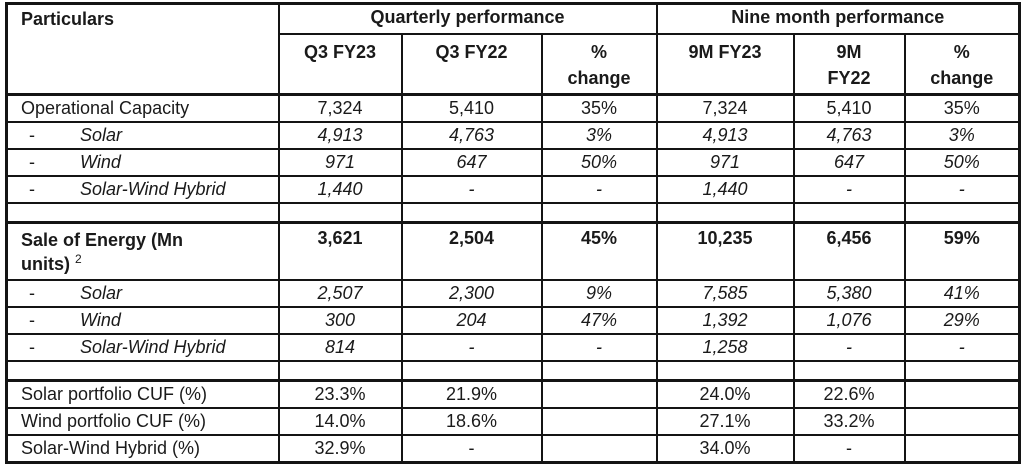 The image size is (1024, 464). Describe the element at coordinates (340, 294) in the screenshot. I see `value-cell: 2,507` at that location.